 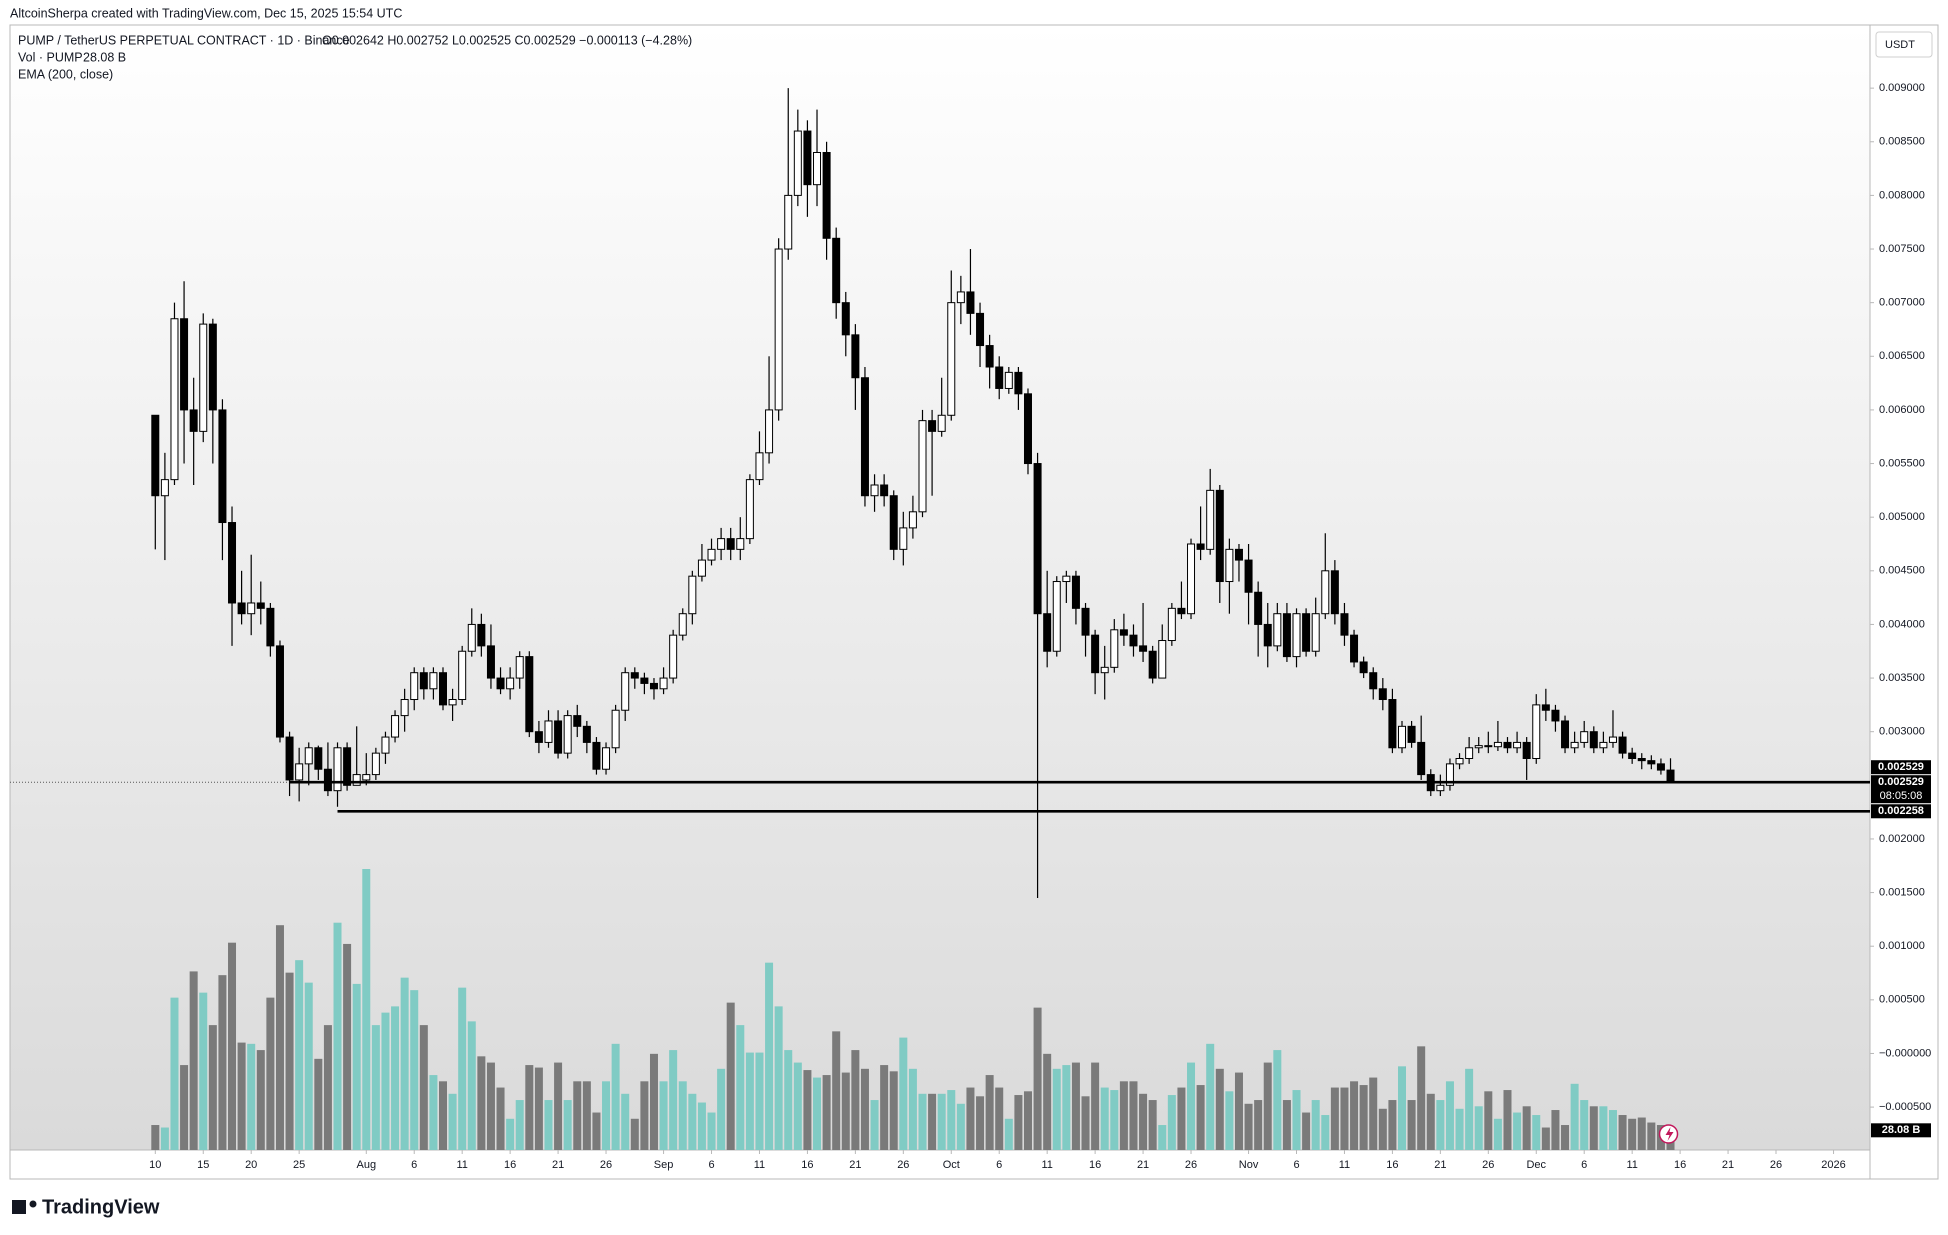 What do you see at coordinates (1901, 789) in the screenshot?
I see `last-price-box` at bounding box center [1901, 789].